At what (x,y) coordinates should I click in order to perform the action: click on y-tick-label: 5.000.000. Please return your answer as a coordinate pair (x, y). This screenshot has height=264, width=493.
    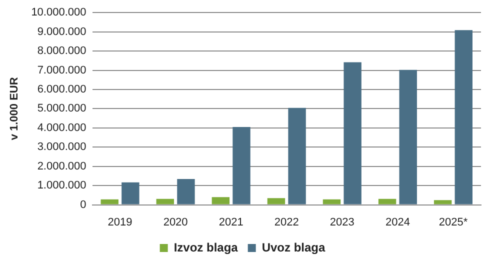
    Looking at the image, I should click on (61, 108).